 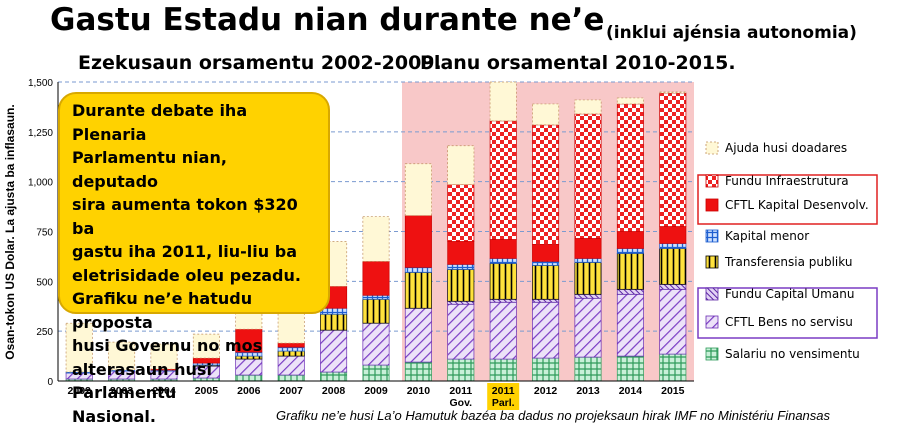 What do you see at coordinates (787, 313) in the screenshot?
I see `legend-group-box-purple` at bounding box center [787, 313].